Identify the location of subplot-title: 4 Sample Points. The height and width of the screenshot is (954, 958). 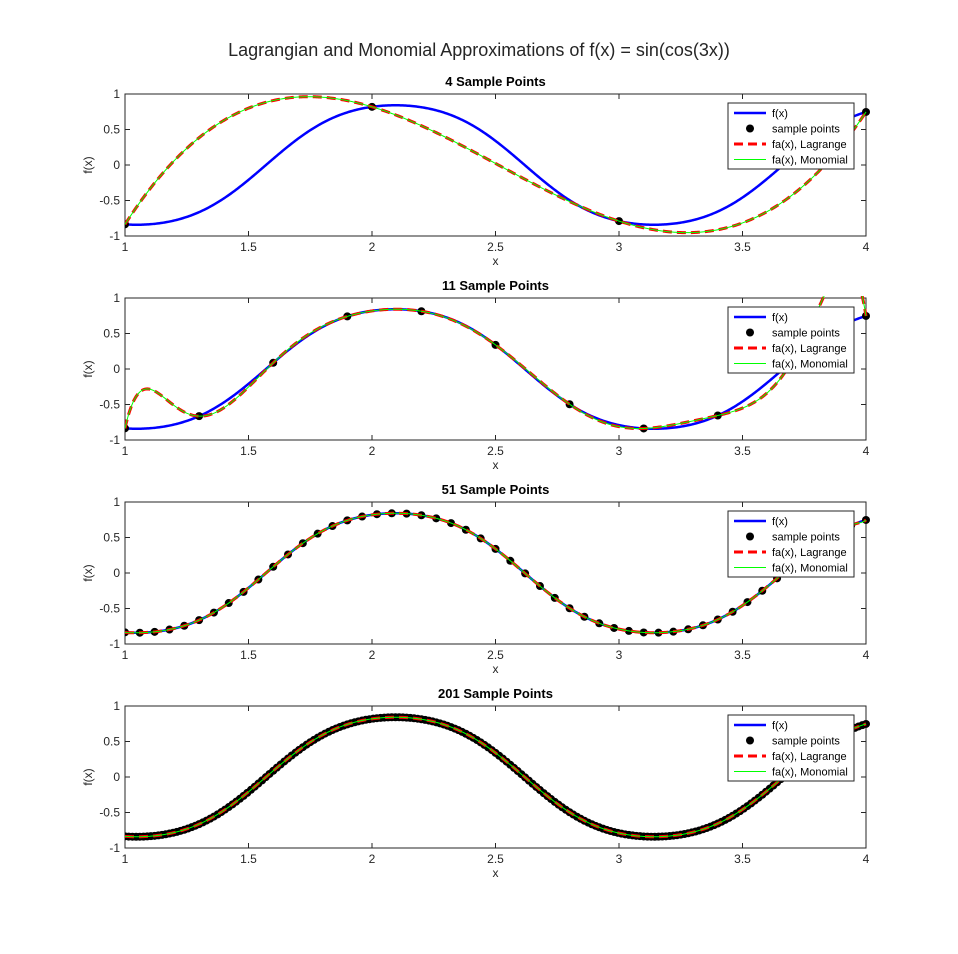
(495, 81).